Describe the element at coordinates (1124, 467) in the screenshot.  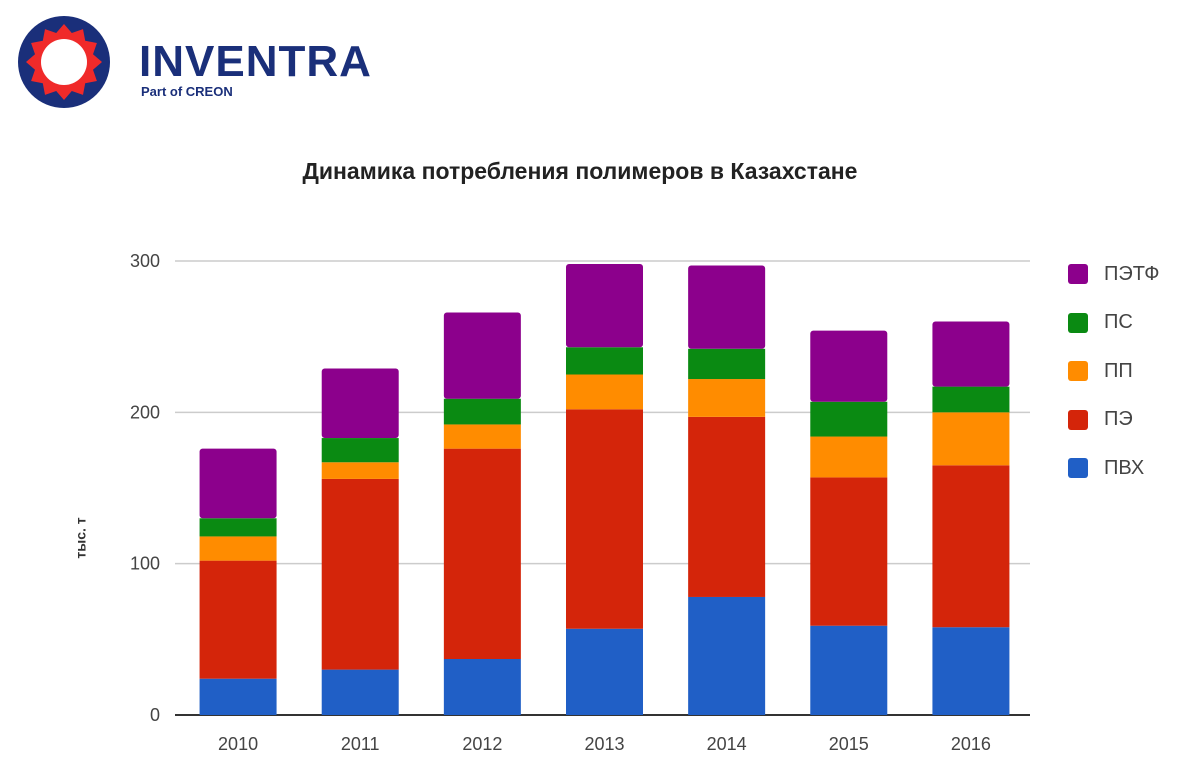
I see `legend-label: ПВХ` at that location.